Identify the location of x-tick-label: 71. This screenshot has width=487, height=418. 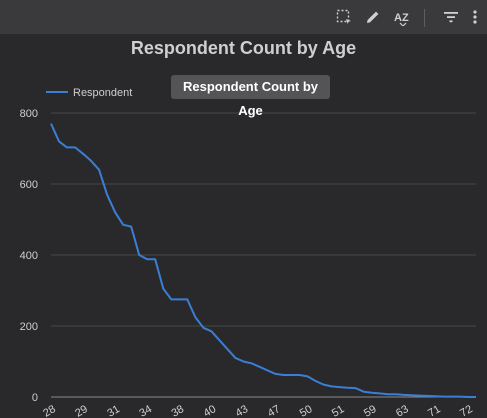
(434, 410).